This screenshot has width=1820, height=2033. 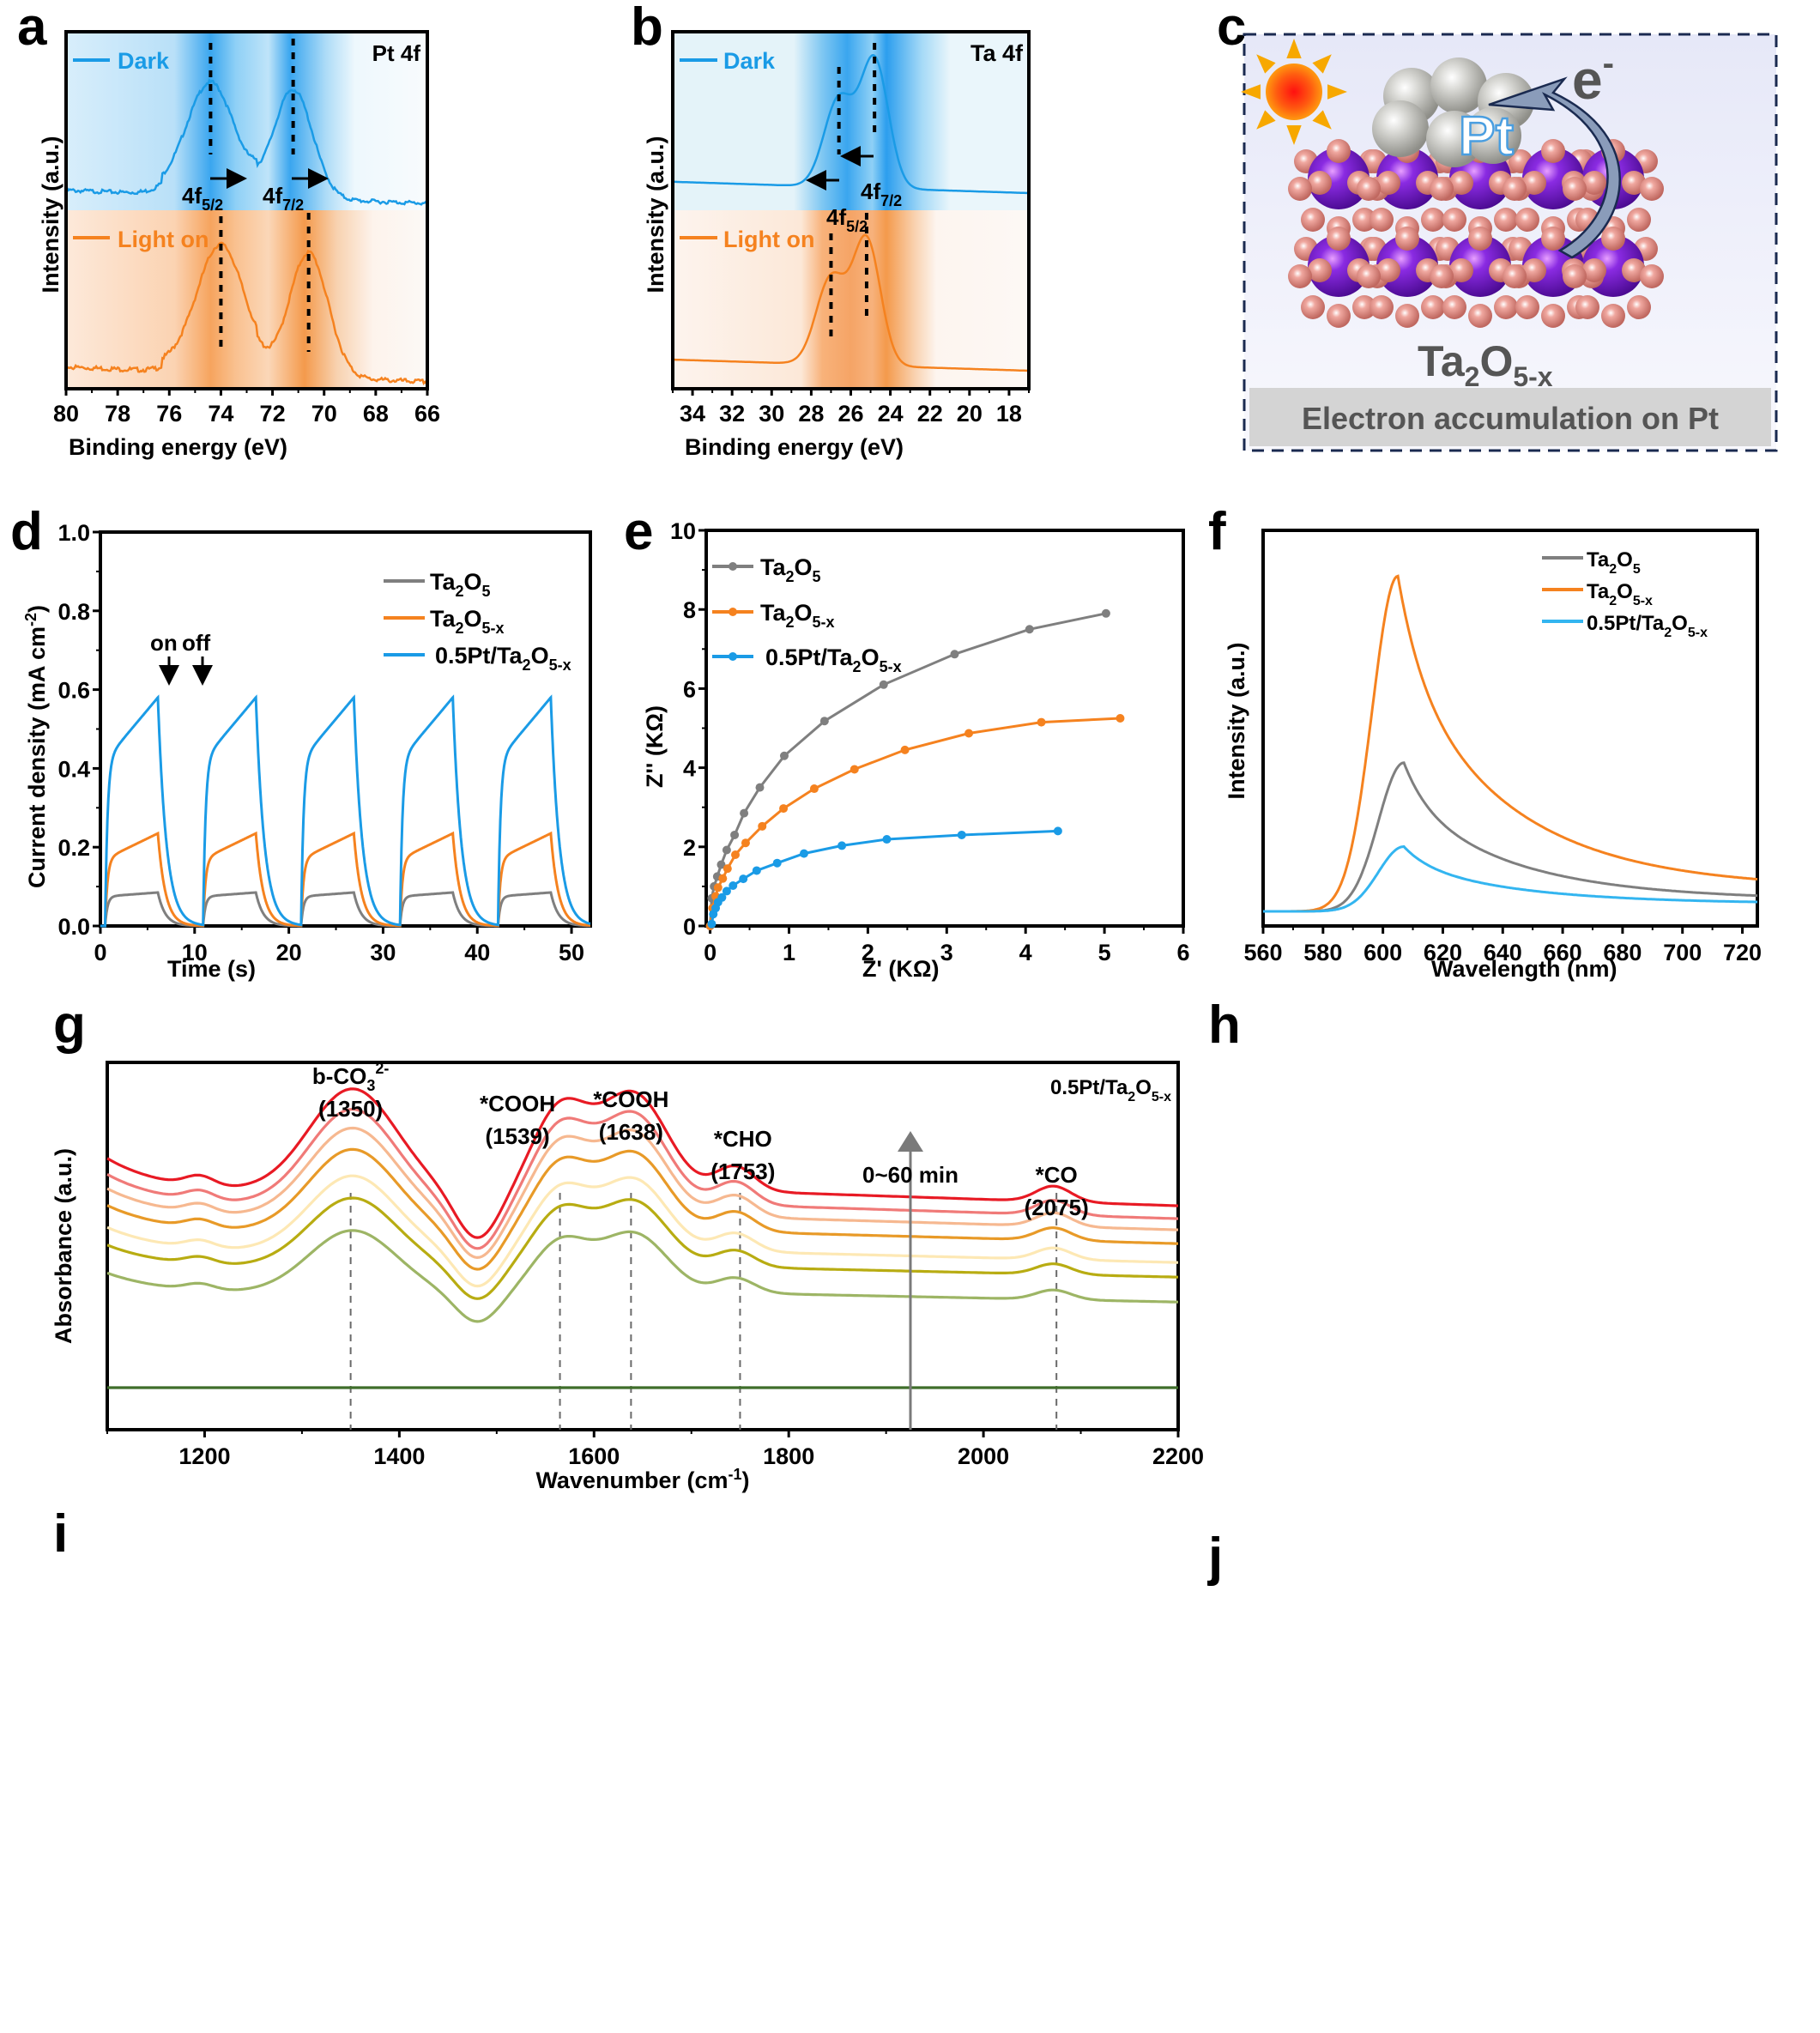 I want to click on y-axis-label-a: Intensity (a.u.), so click(x=50, y=214).